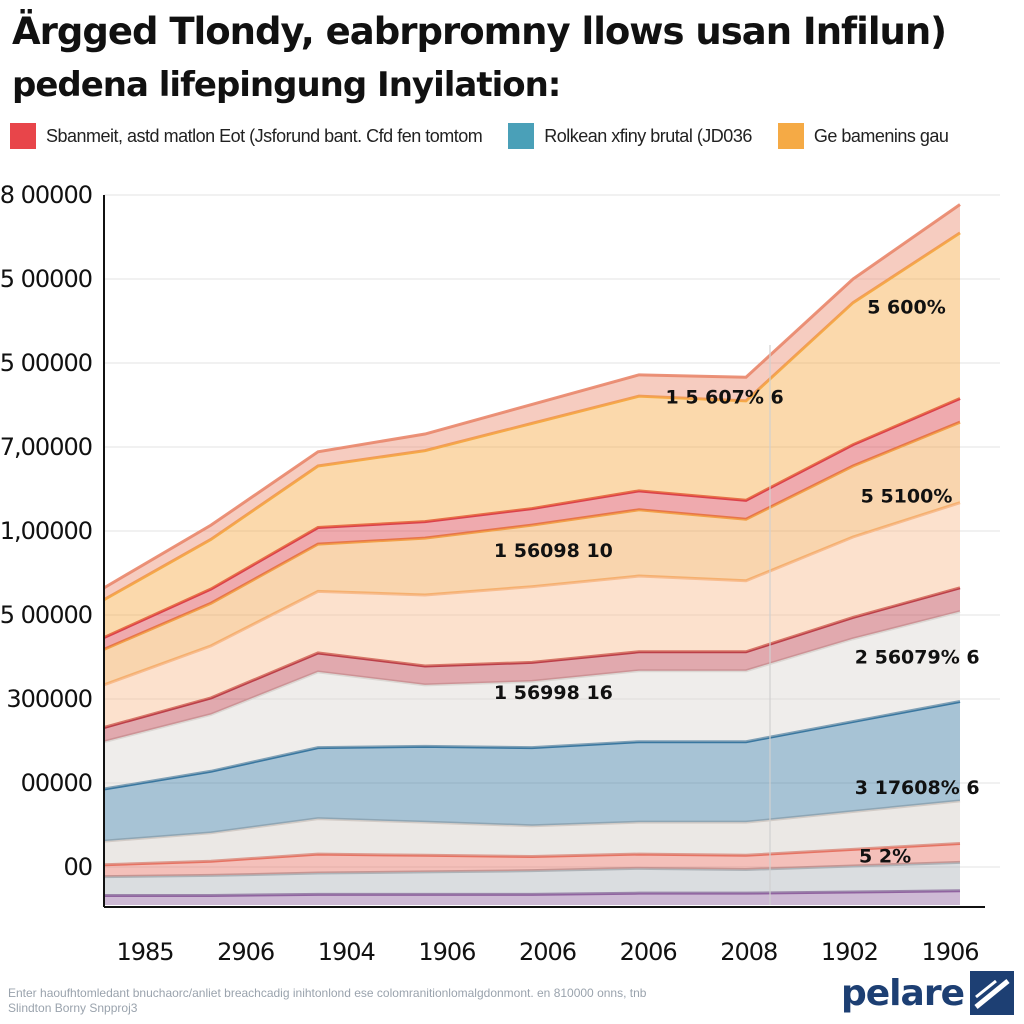 The image size is (1024, 1024). Describe the element at coordinates (46, 195) in the screenshot. I see `y-tick-label: 358 00000` at that location.